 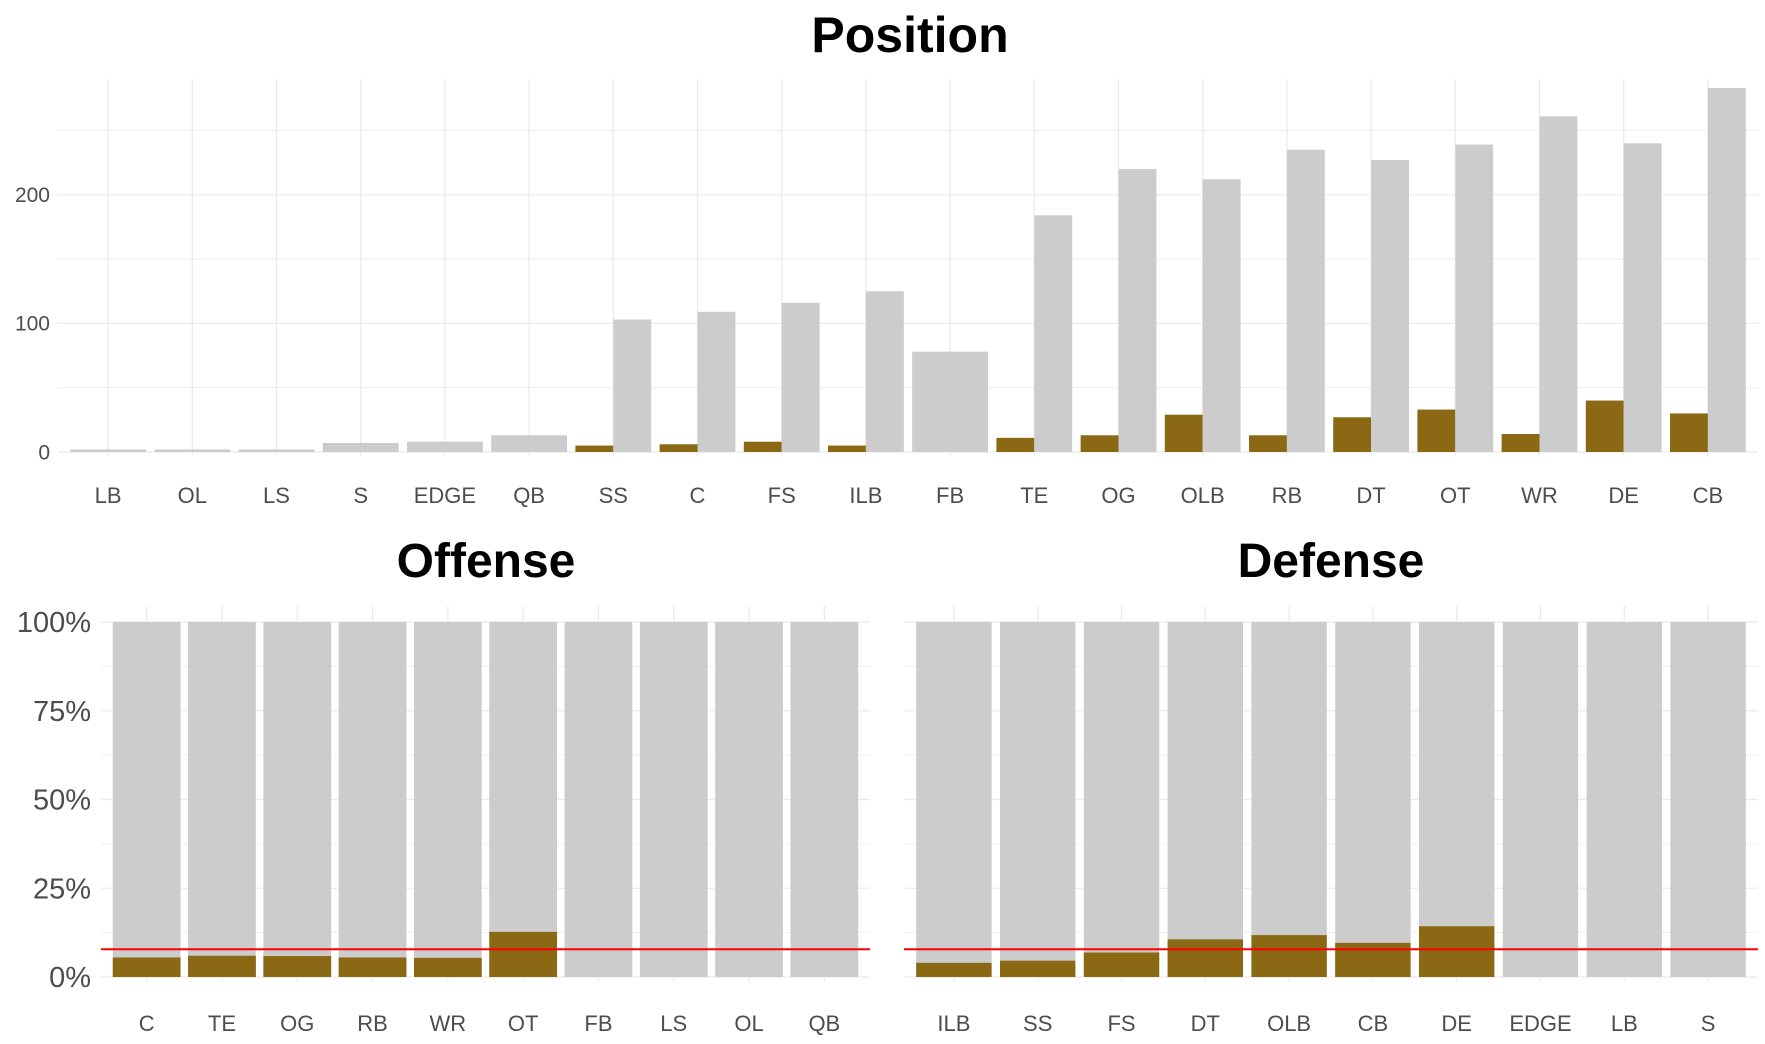 What do you see at coordinates (1331, 561) in the screenshot?
I see `defense-title: Defense` at bounding box center [1331, 561].